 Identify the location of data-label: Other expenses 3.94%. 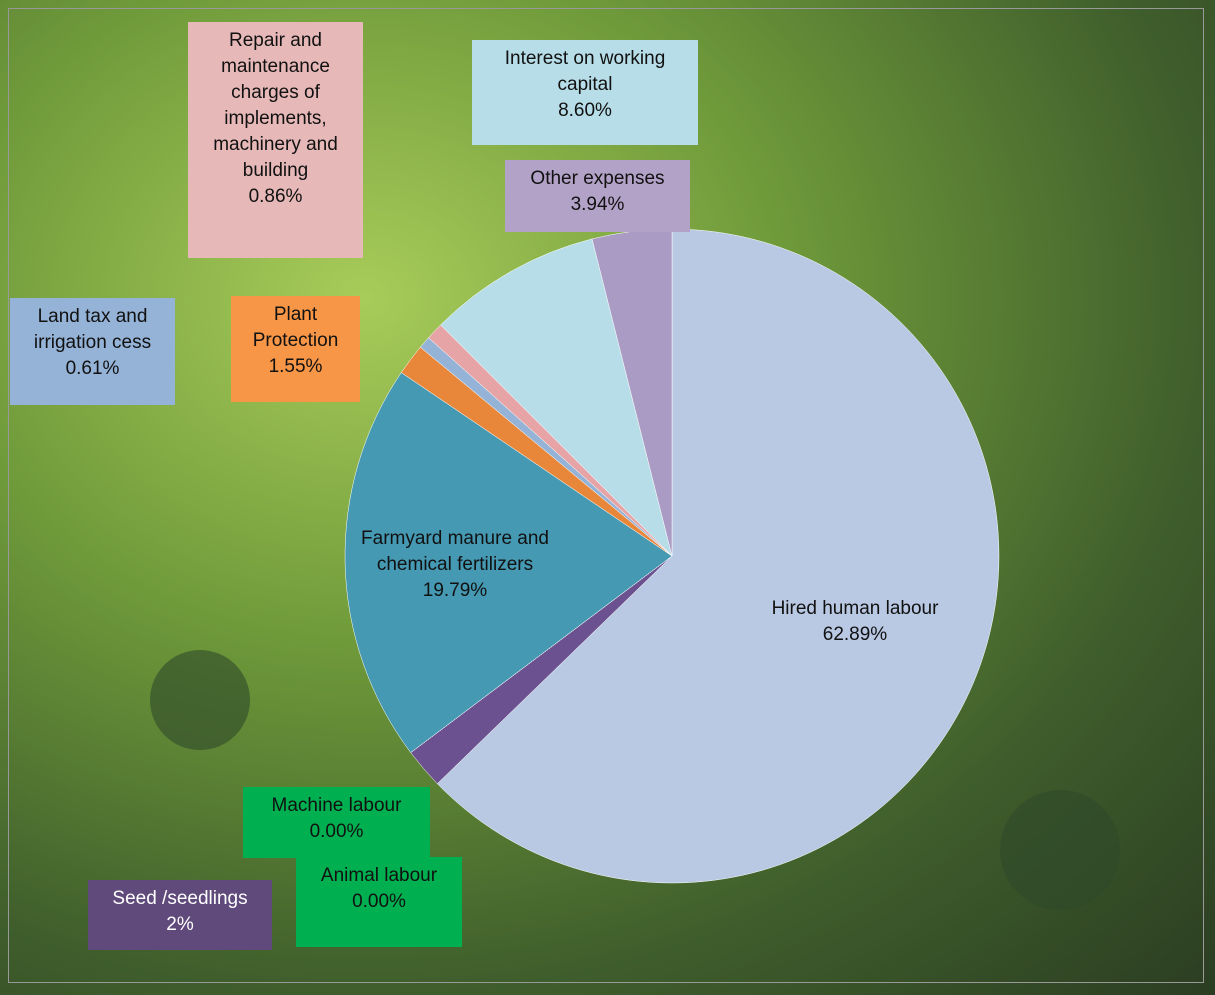
(597, 196).